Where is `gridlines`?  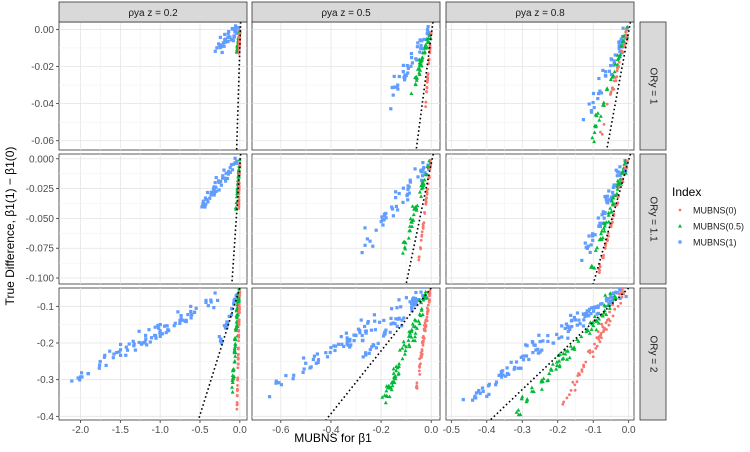 gridlines is located at coordinates (540, 86).